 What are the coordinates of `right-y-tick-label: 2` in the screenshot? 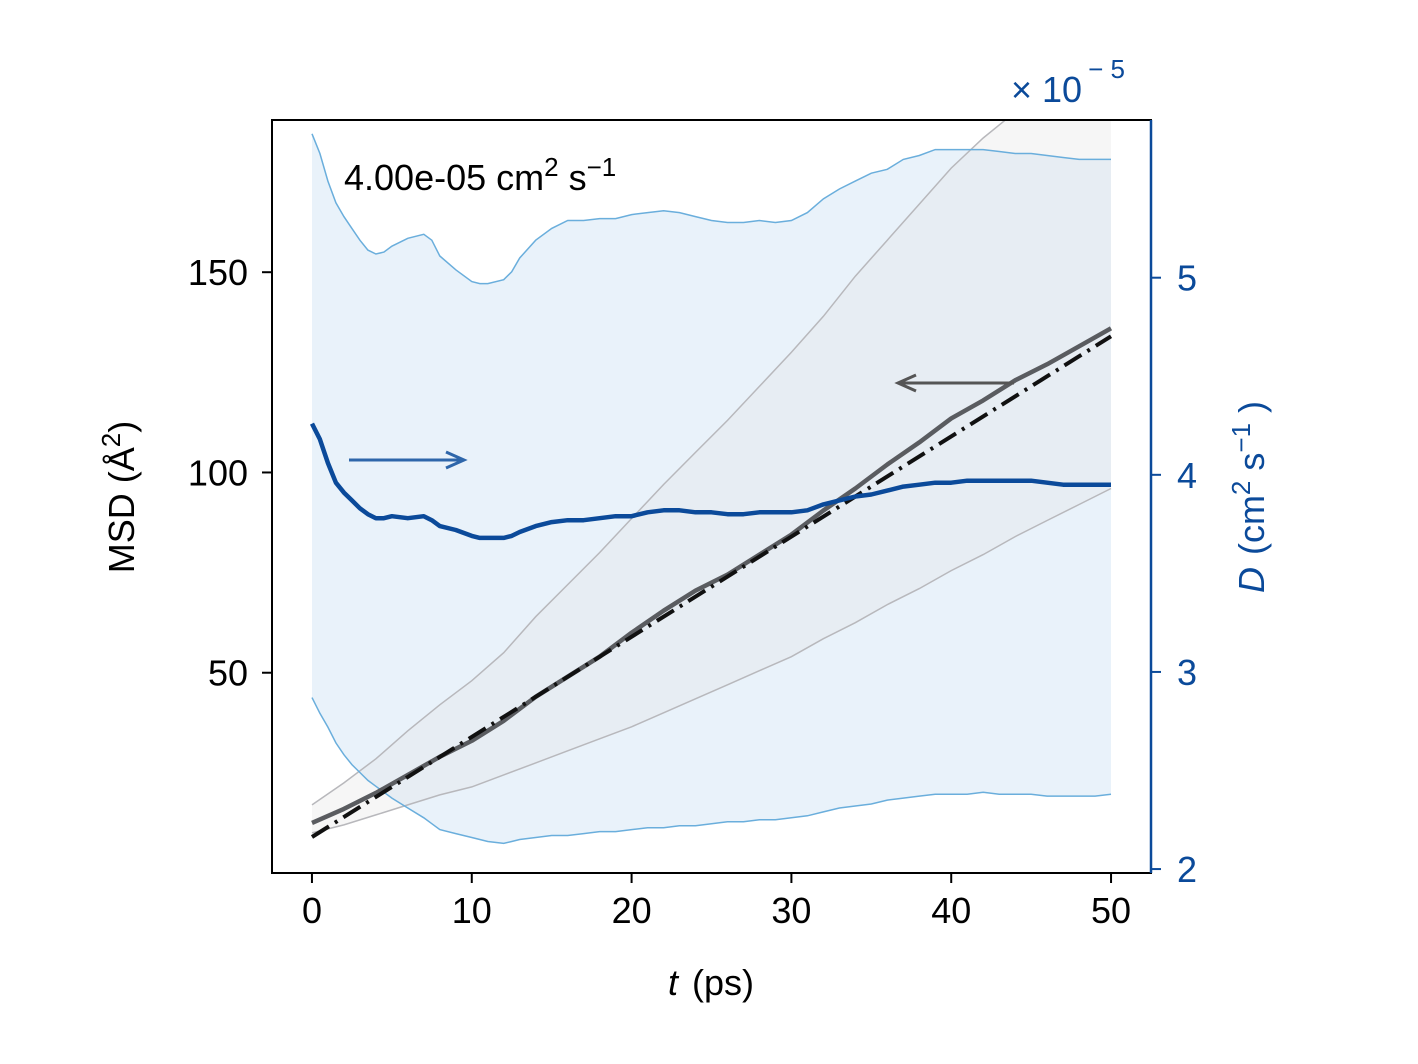 It's located at (1187, 869).